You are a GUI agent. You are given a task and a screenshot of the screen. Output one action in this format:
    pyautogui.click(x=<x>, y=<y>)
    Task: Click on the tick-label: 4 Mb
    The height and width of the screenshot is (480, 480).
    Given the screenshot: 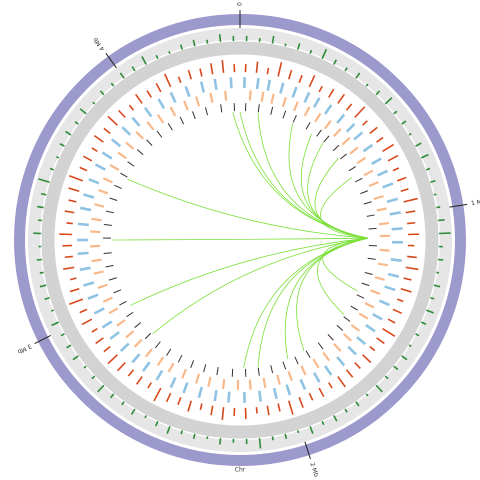 What is the action you would take?
    pyautogui.click(x=99, y=44)
    